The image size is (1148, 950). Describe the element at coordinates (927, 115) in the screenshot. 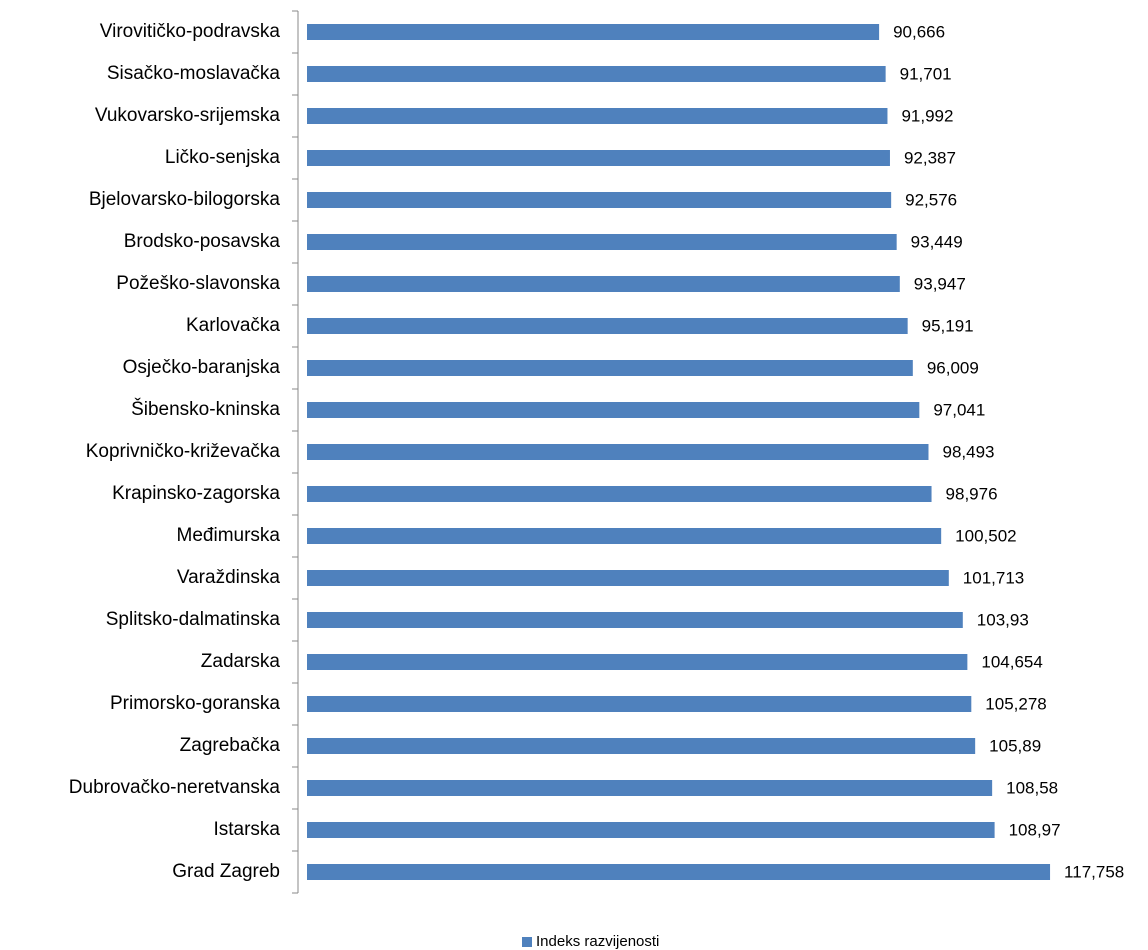

I see `value-label: 91,992` at that location.